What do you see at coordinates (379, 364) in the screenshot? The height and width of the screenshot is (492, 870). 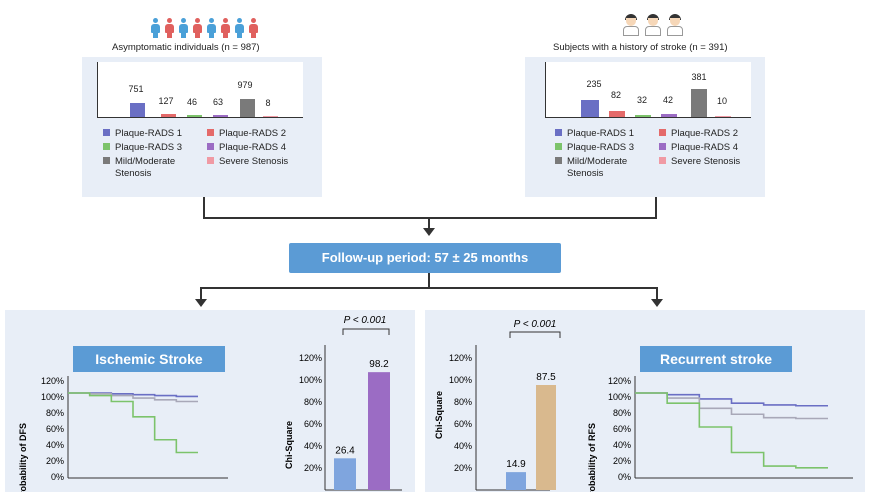 I see `chi-bar-value-1: 98.2` at bounding box center [379, 364].